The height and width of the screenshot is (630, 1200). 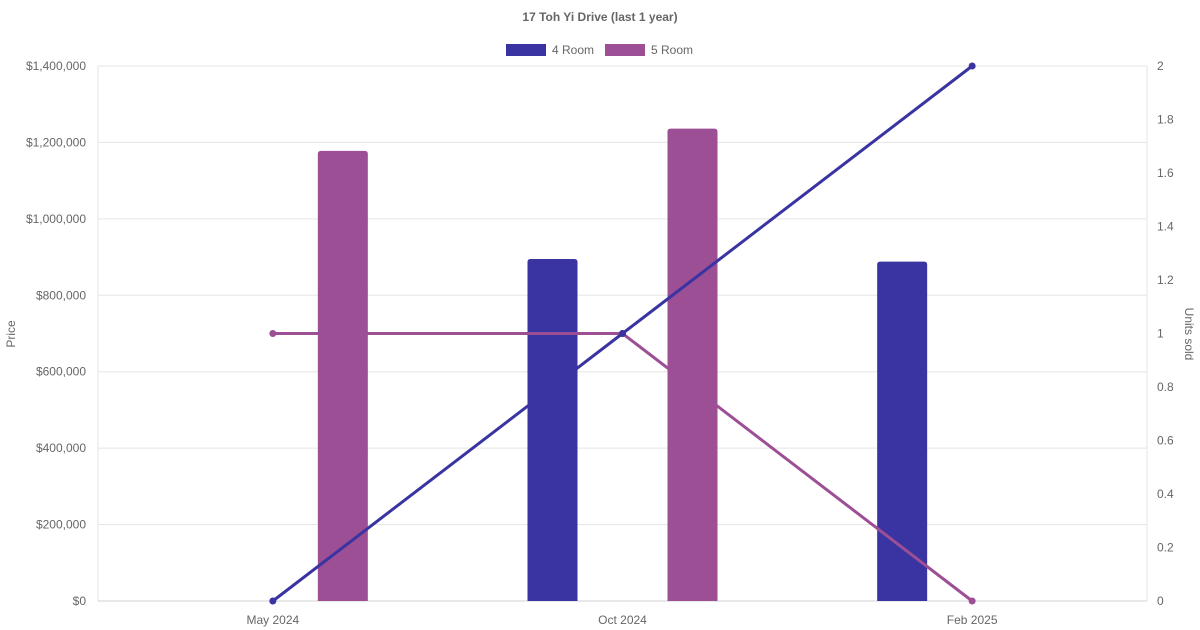 What do you see at coordinates (672, 50) in the screenshot?
I see `legend-label-5-room: 5 Room` at bounding box center [672, 50].